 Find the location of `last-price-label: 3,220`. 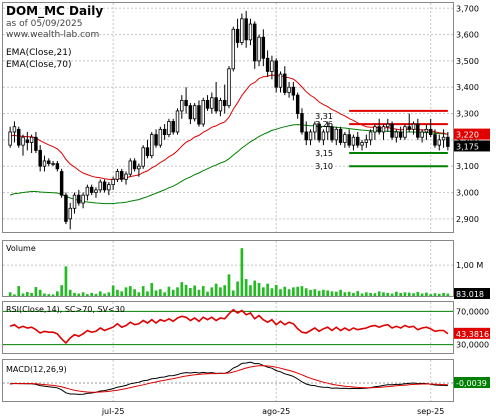

last-price-label: 3,220 is located at coordinates (467, 135).